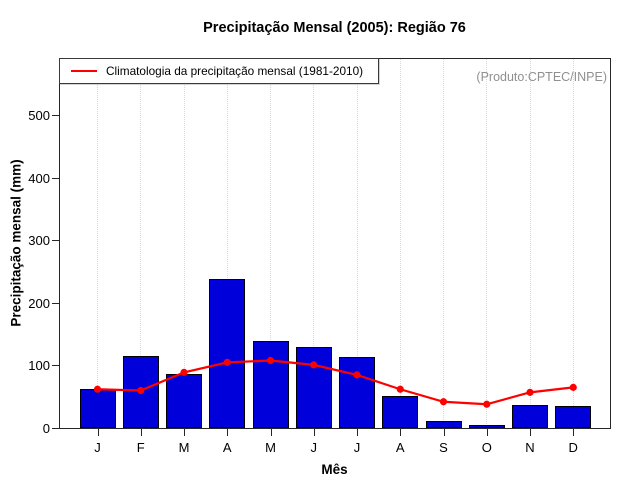  I want to click on x-tick-label-9: S, so click(443, 447).